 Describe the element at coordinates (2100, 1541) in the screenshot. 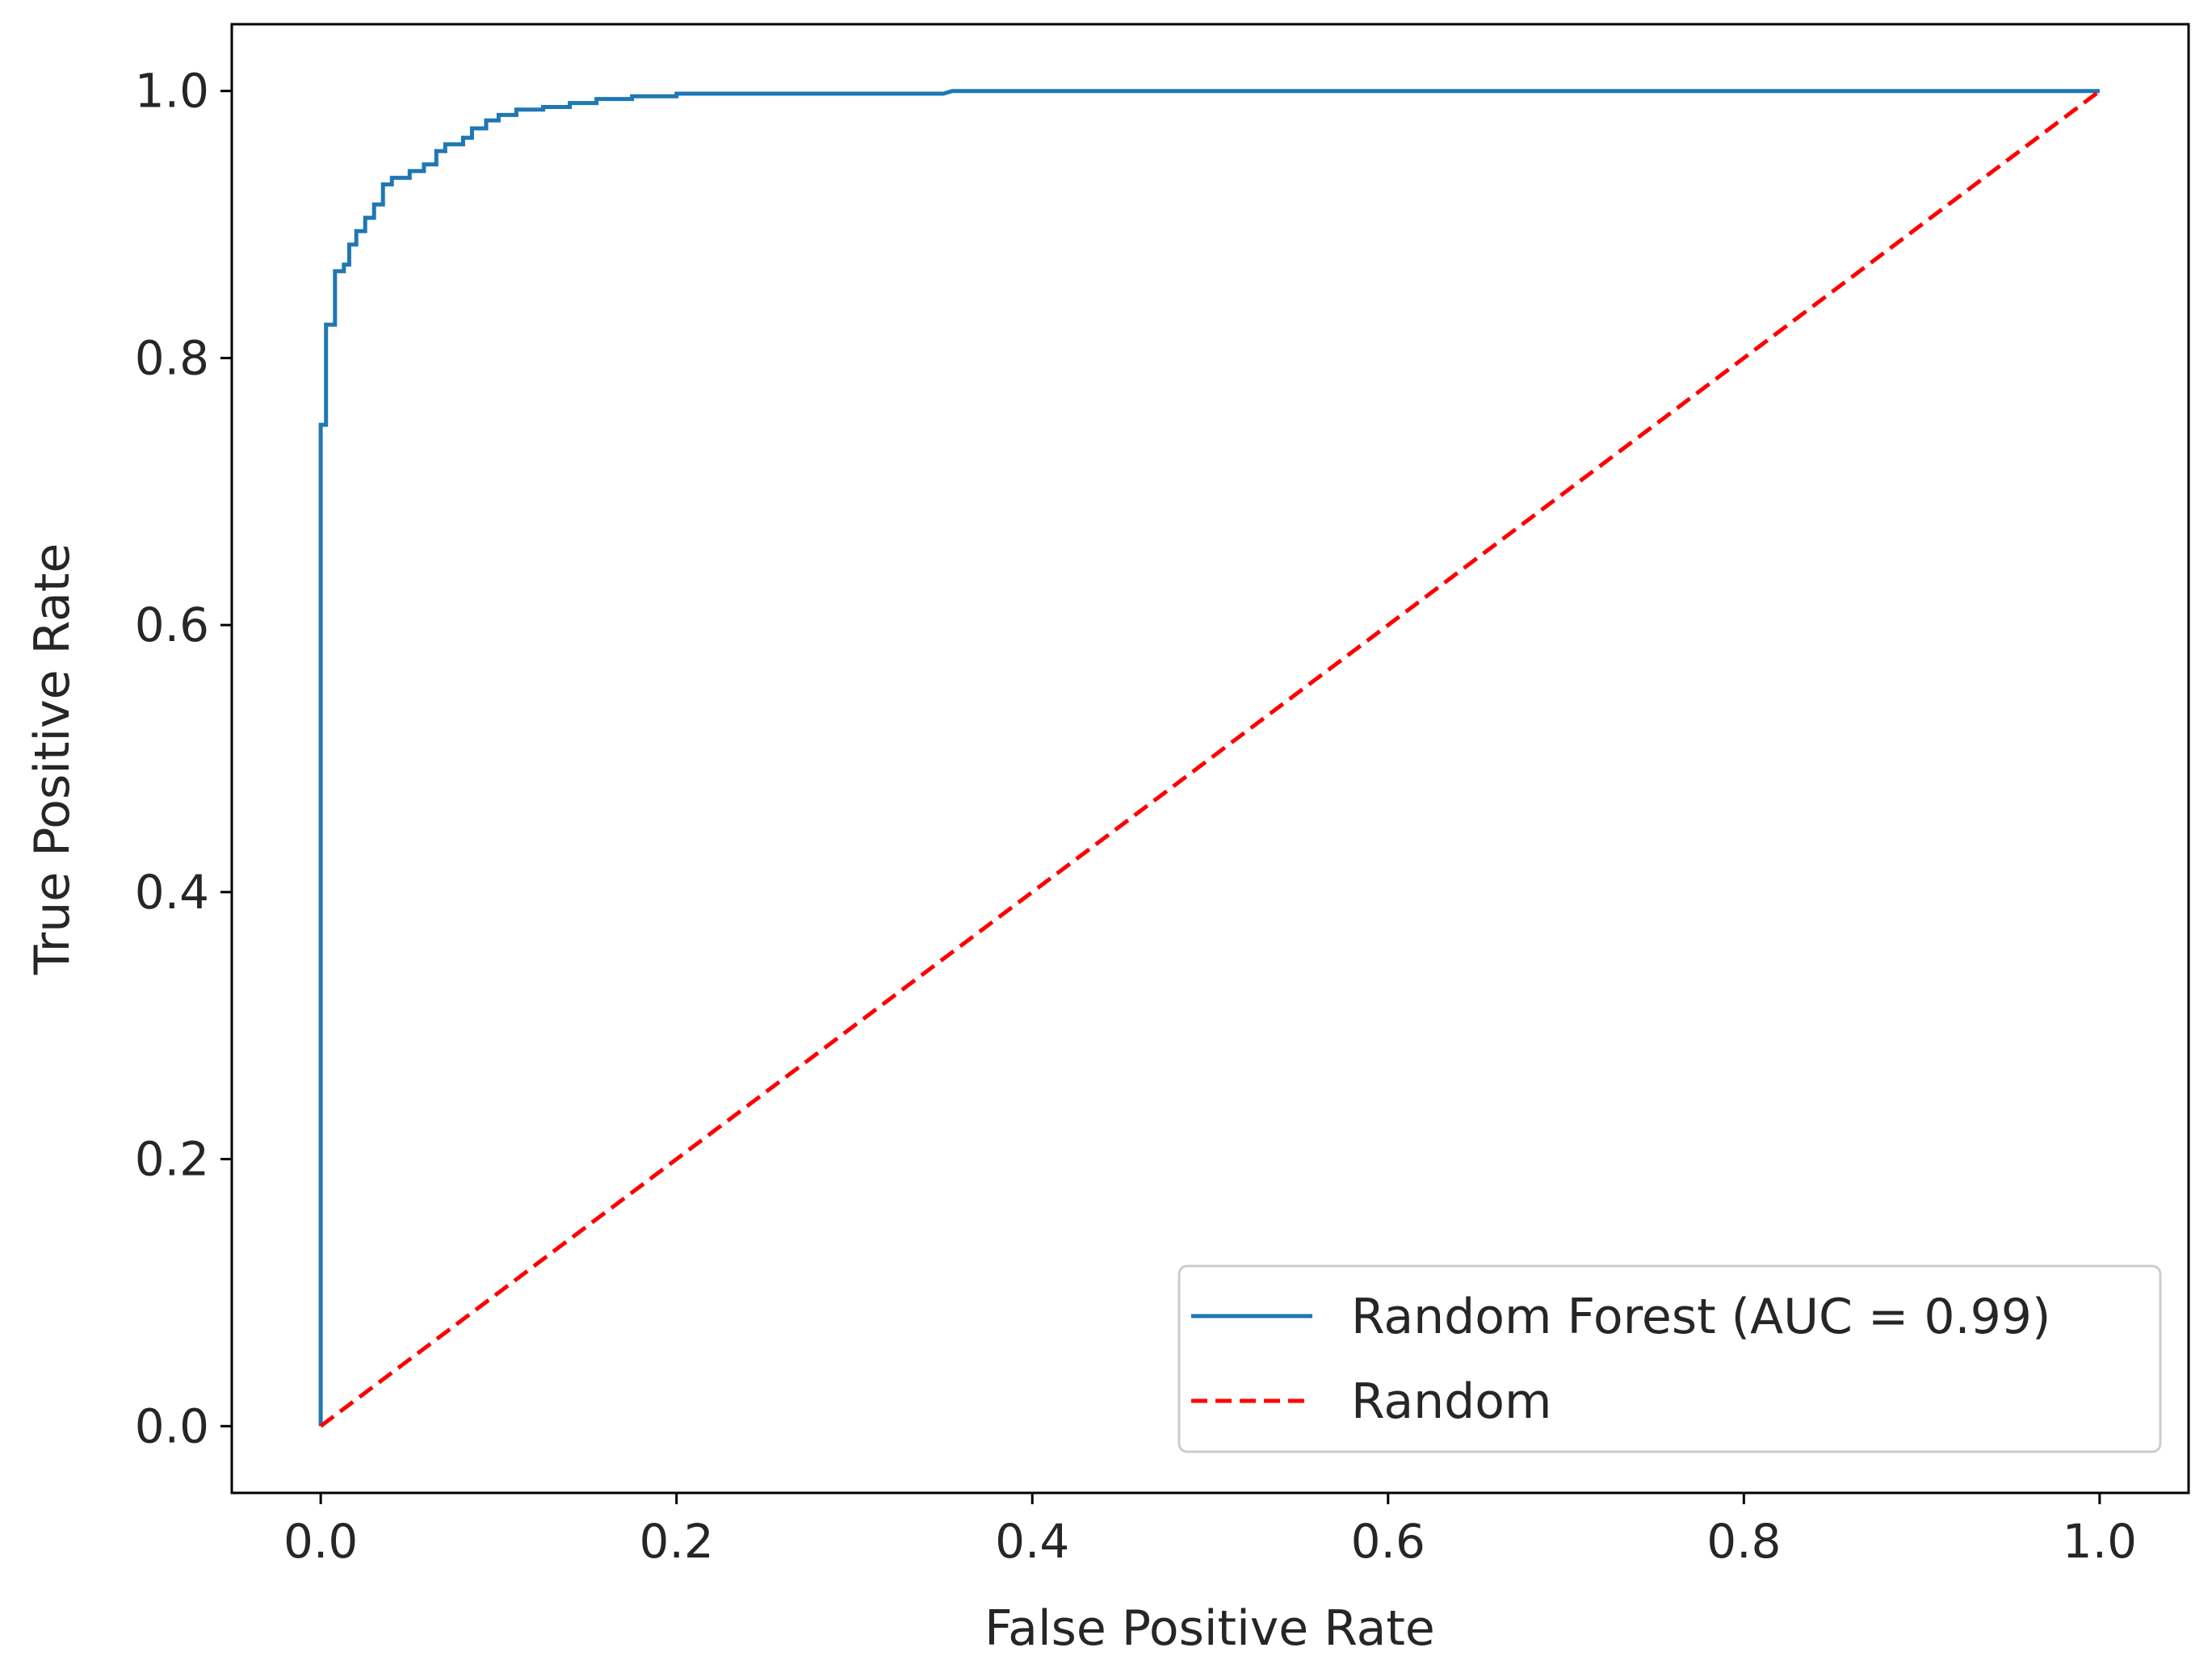

I see `x-tick-label: 1.0` at that location.